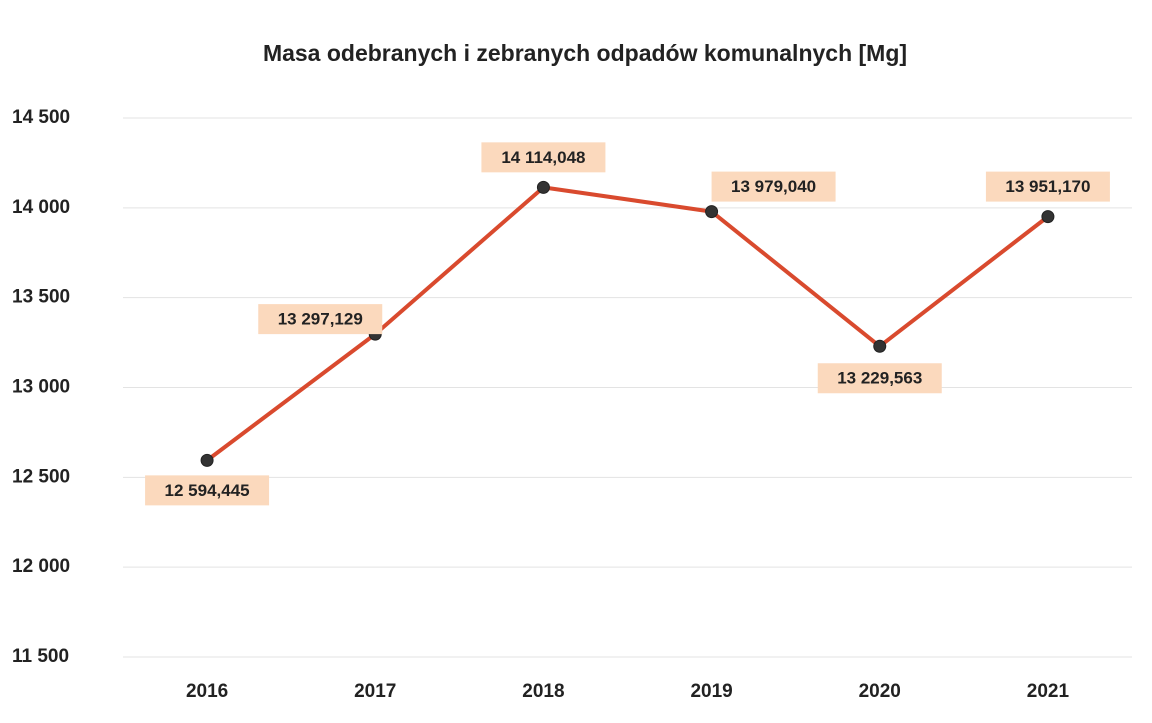  What do you see at coordinates (375, 691) in the screenshot?
I see `x-tick-label: 2017` at bounding box center [375, 691].